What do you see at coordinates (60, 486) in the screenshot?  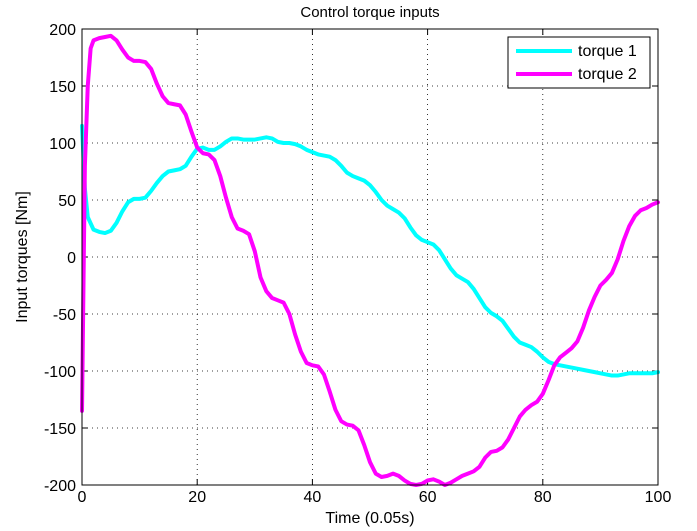 I see `y-tick-label: -200` at bounding box center [60, 486].